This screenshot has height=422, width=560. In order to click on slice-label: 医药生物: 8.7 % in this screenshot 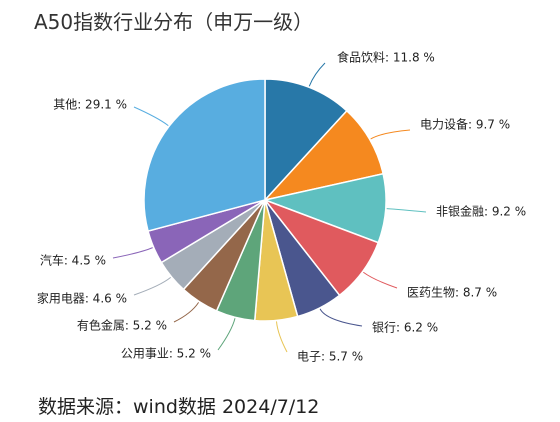, I will do `click(452, 293)`.